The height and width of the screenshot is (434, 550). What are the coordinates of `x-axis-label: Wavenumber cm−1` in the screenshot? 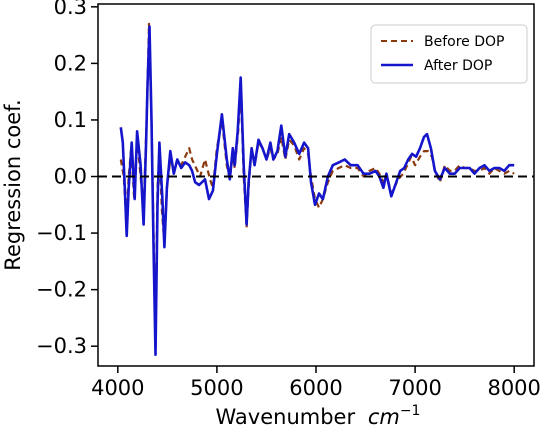 It's located at (318, 416).